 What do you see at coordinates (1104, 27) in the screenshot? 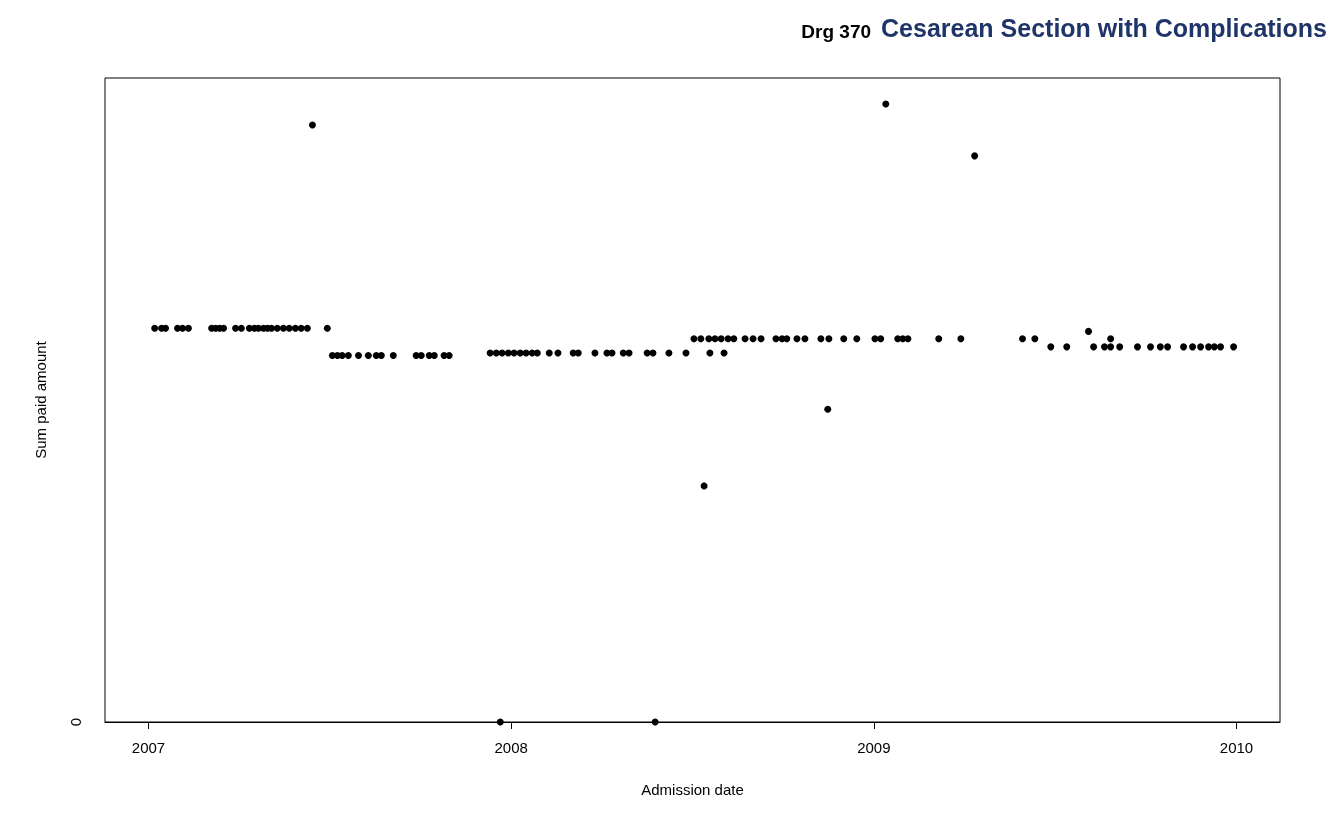
I see `chart-subtitle: Cesarean Section with Complications` at bounding box center [1104, 27].